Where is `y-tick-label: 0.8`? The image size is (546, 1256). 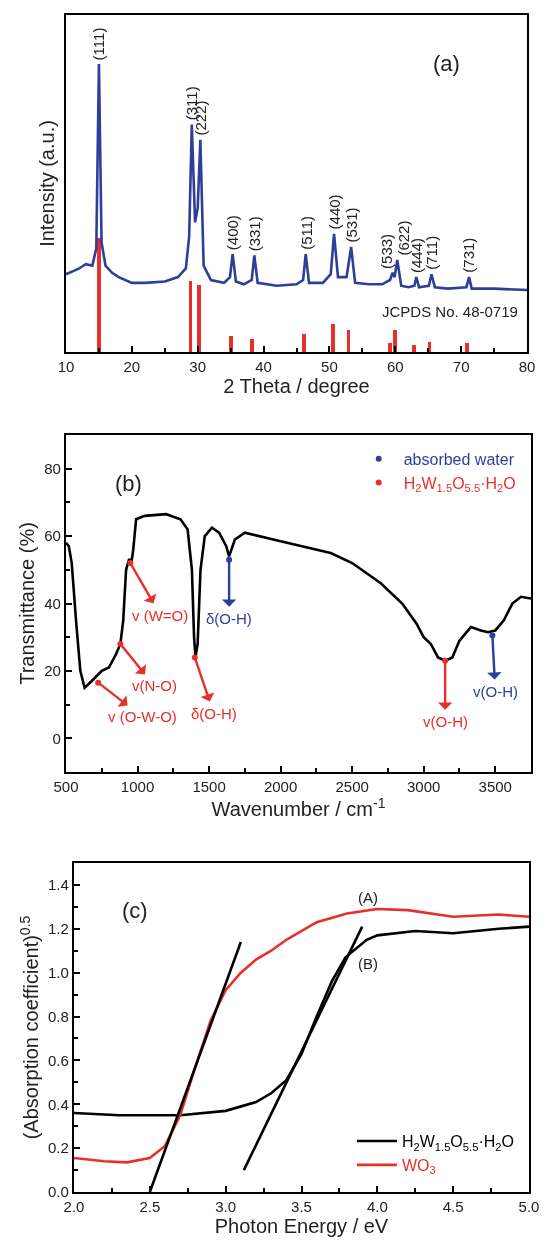
y-tick-label: 0.8 is located at coordinates (58, 1016).